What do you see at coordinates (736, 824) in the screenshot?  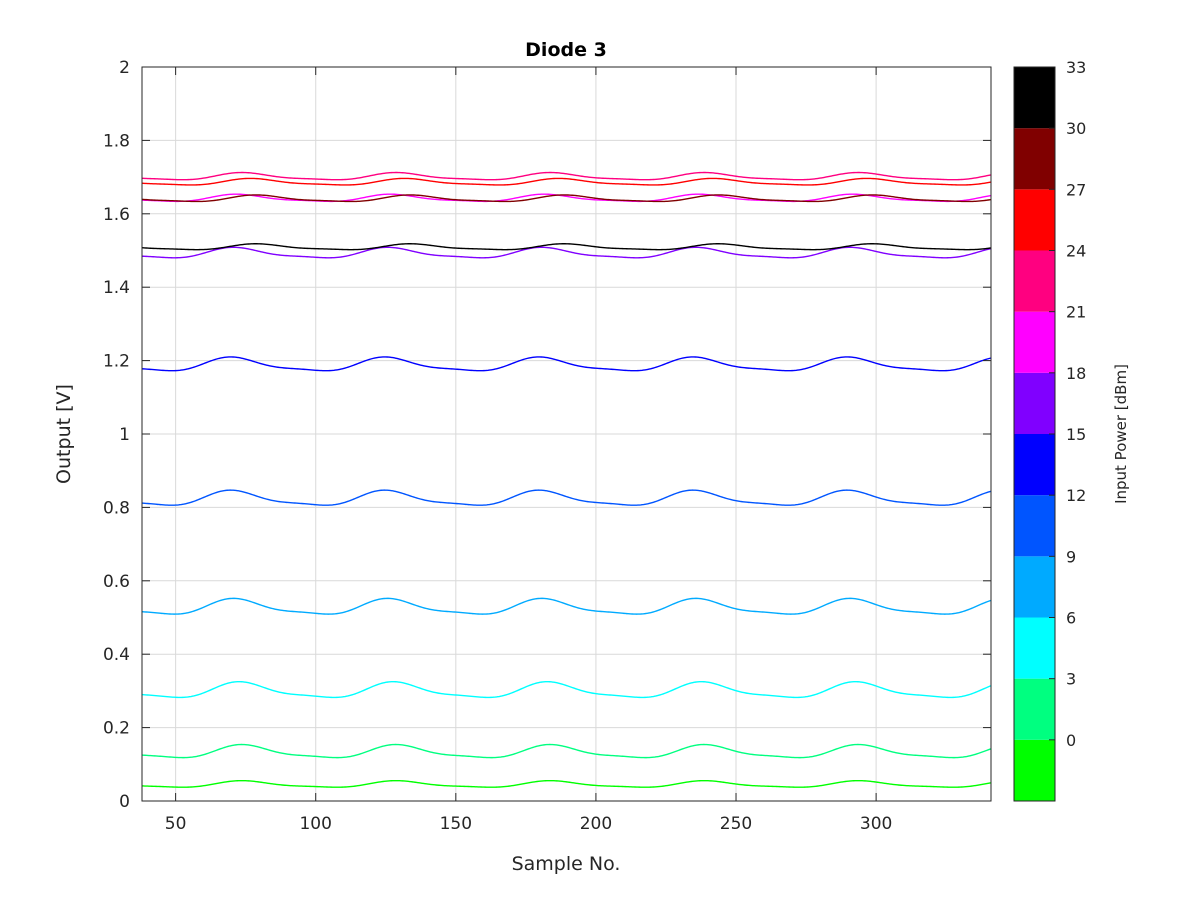 I see `x-tick-label: 250` at bounding box center [736, 824].